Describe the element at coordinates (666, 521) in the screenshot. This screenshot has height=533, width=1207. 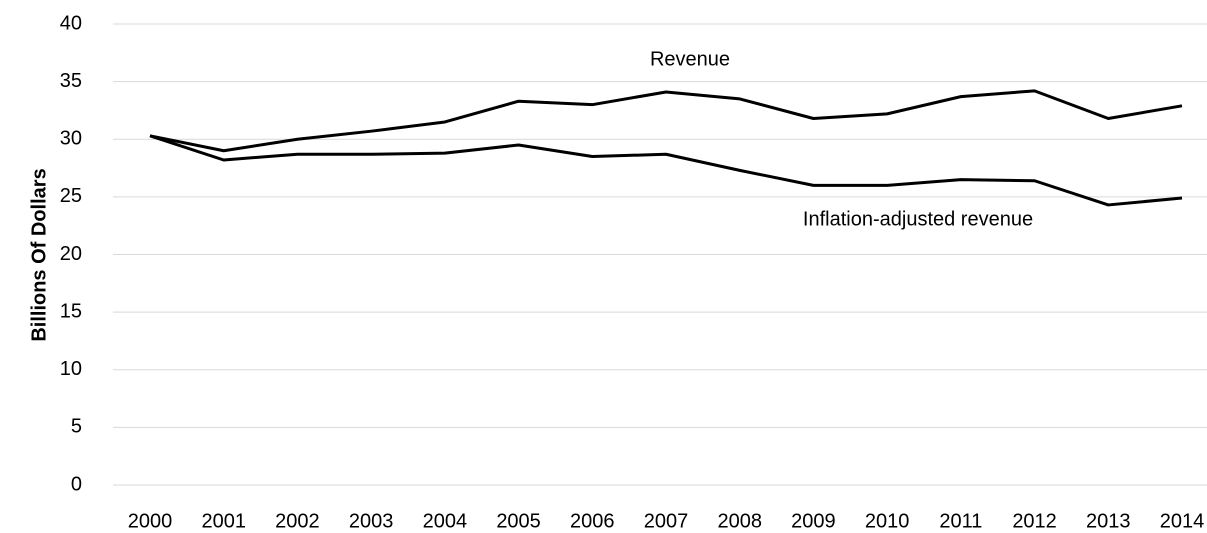
I see `x-tick-label: 2007` at that location.